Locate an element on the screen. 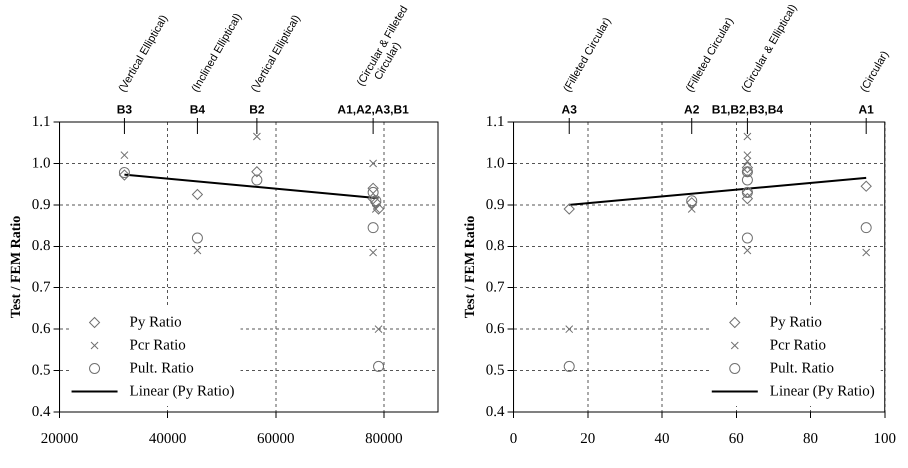  annotation: B3 is located at coordinates (124, 109).